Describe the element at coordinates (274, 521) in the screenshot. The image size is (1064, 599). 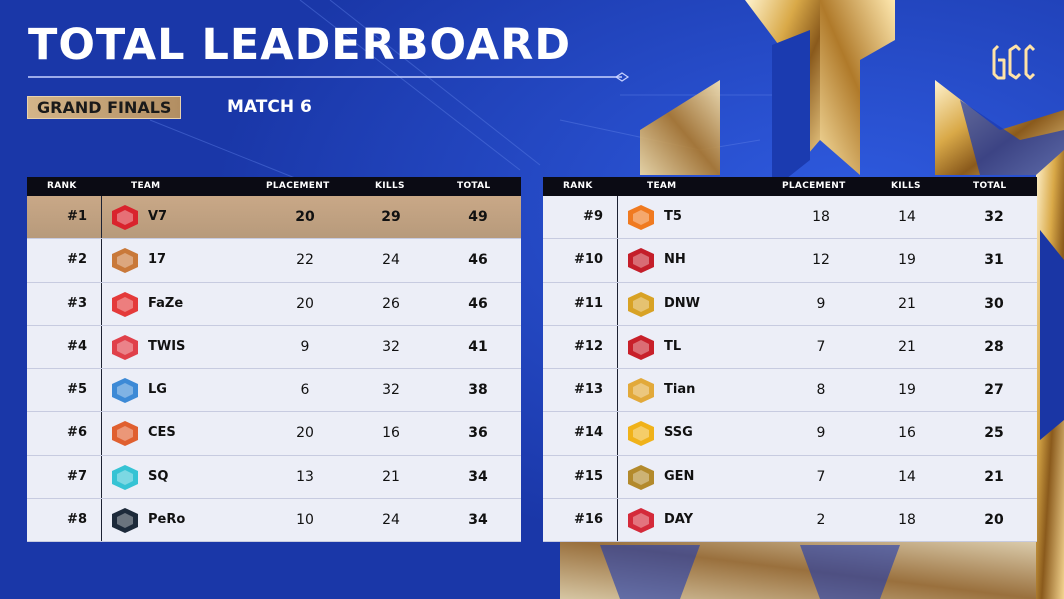
I see `table-row: #8 PeRo 10 24 34` at that location.